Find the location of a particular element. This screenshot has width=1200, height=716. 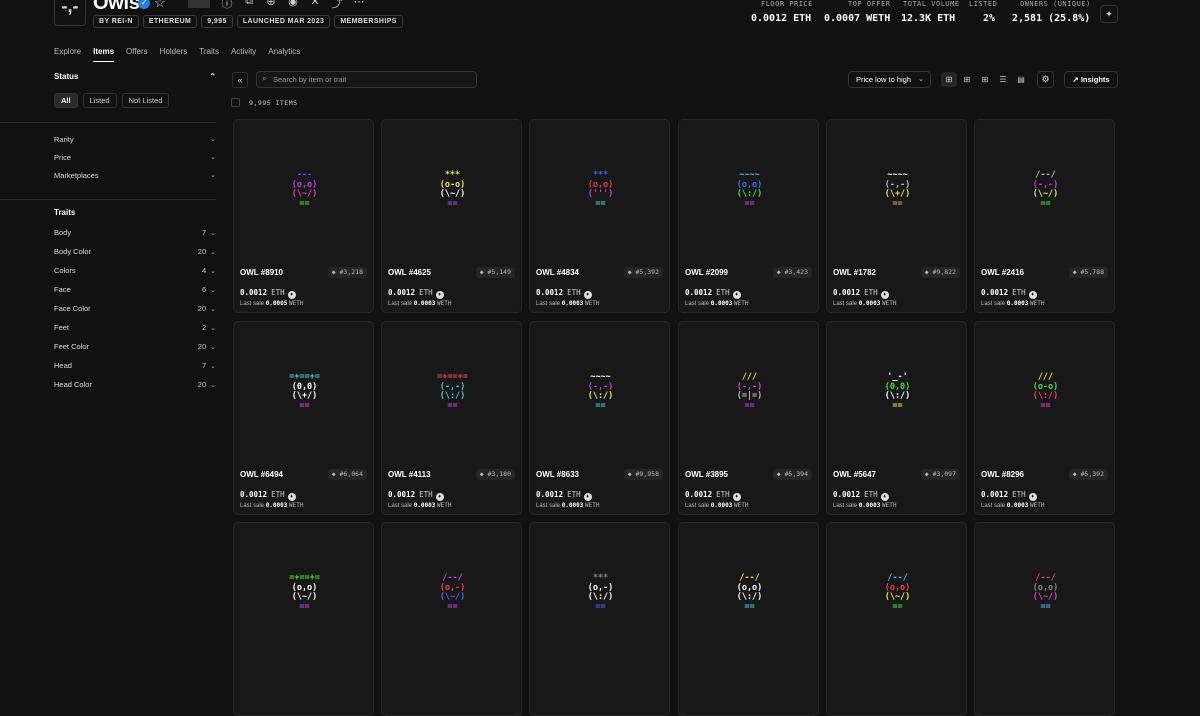

share-icon: ⤴ is located at coordinates (337, 5).